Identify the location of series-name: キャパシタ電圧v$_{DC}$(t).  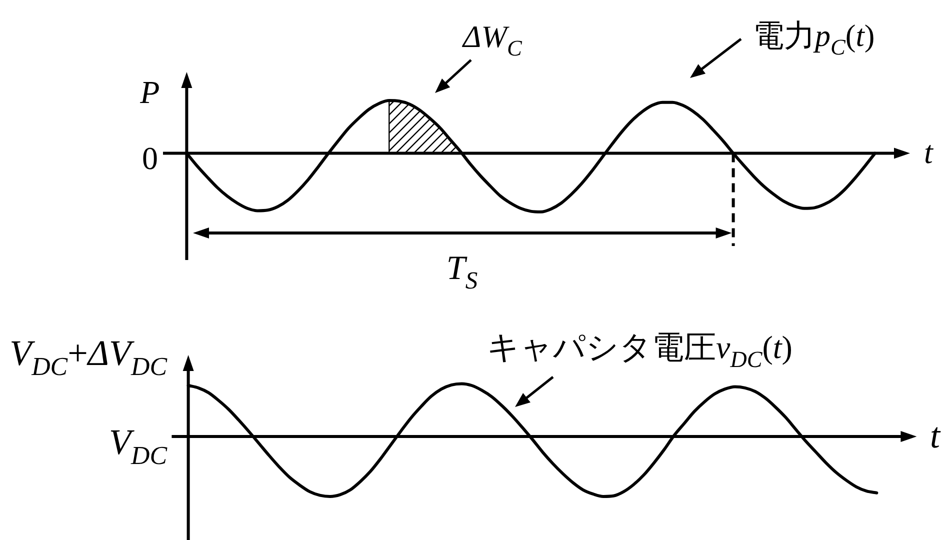
(639, 350).